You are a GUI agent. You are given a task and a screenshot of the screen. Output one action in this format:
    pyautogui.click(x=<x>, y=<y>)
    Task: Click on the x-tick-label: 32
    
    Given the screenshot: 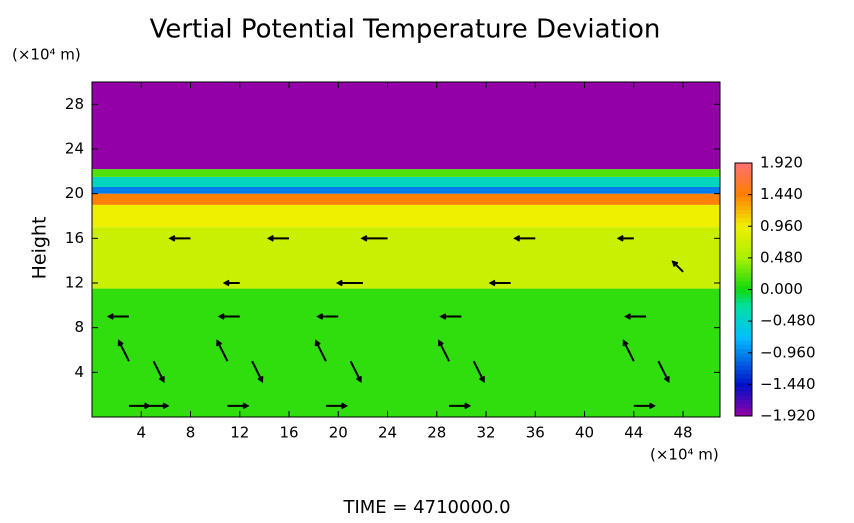 What is the action you would take?
    pyautogui.click(x=485, y=433)
    